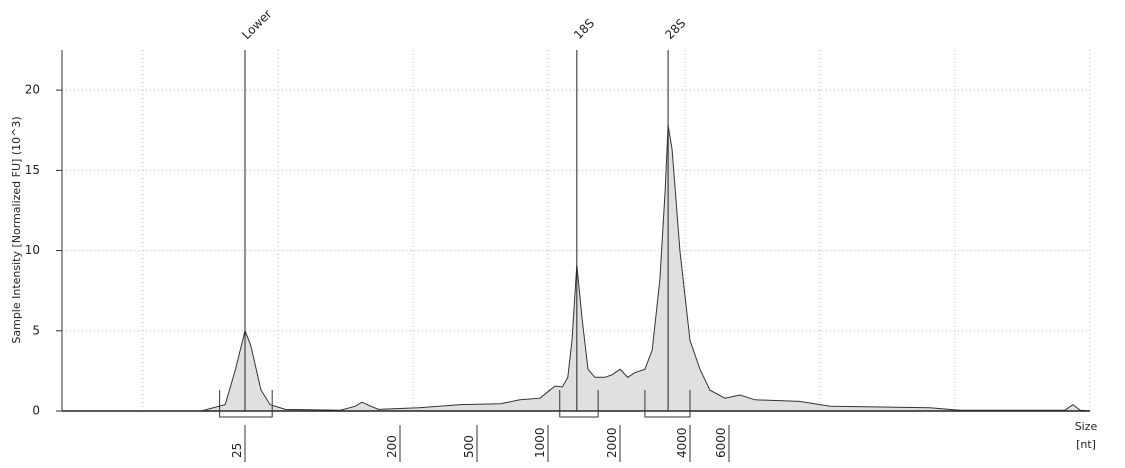 This screenshot has height=468, width=1125. Describe the element at coordinates (469, 446) in the screenshot. I see `x-tick-label: 500` at that location.